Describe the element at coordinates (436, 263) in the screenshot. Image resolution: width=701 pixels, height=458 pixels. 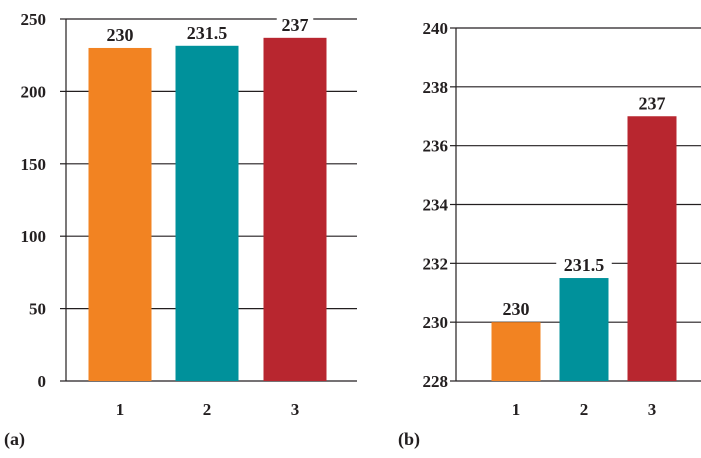
I see `y-tick-label: 232` at that location.